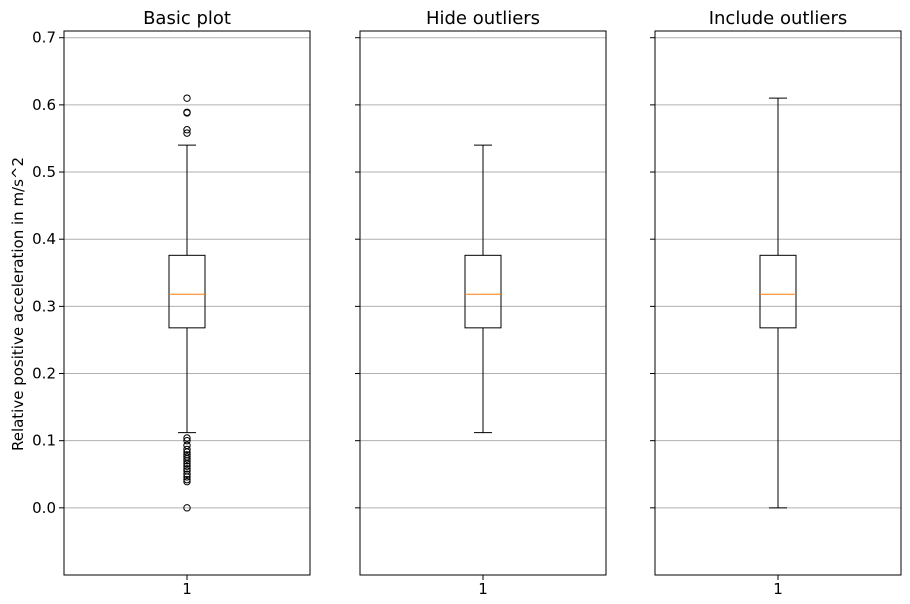 The image size is (910, 604). I want to click on y-axis-label: Relative positive acceleration in m/s^2, so click(18, 304).